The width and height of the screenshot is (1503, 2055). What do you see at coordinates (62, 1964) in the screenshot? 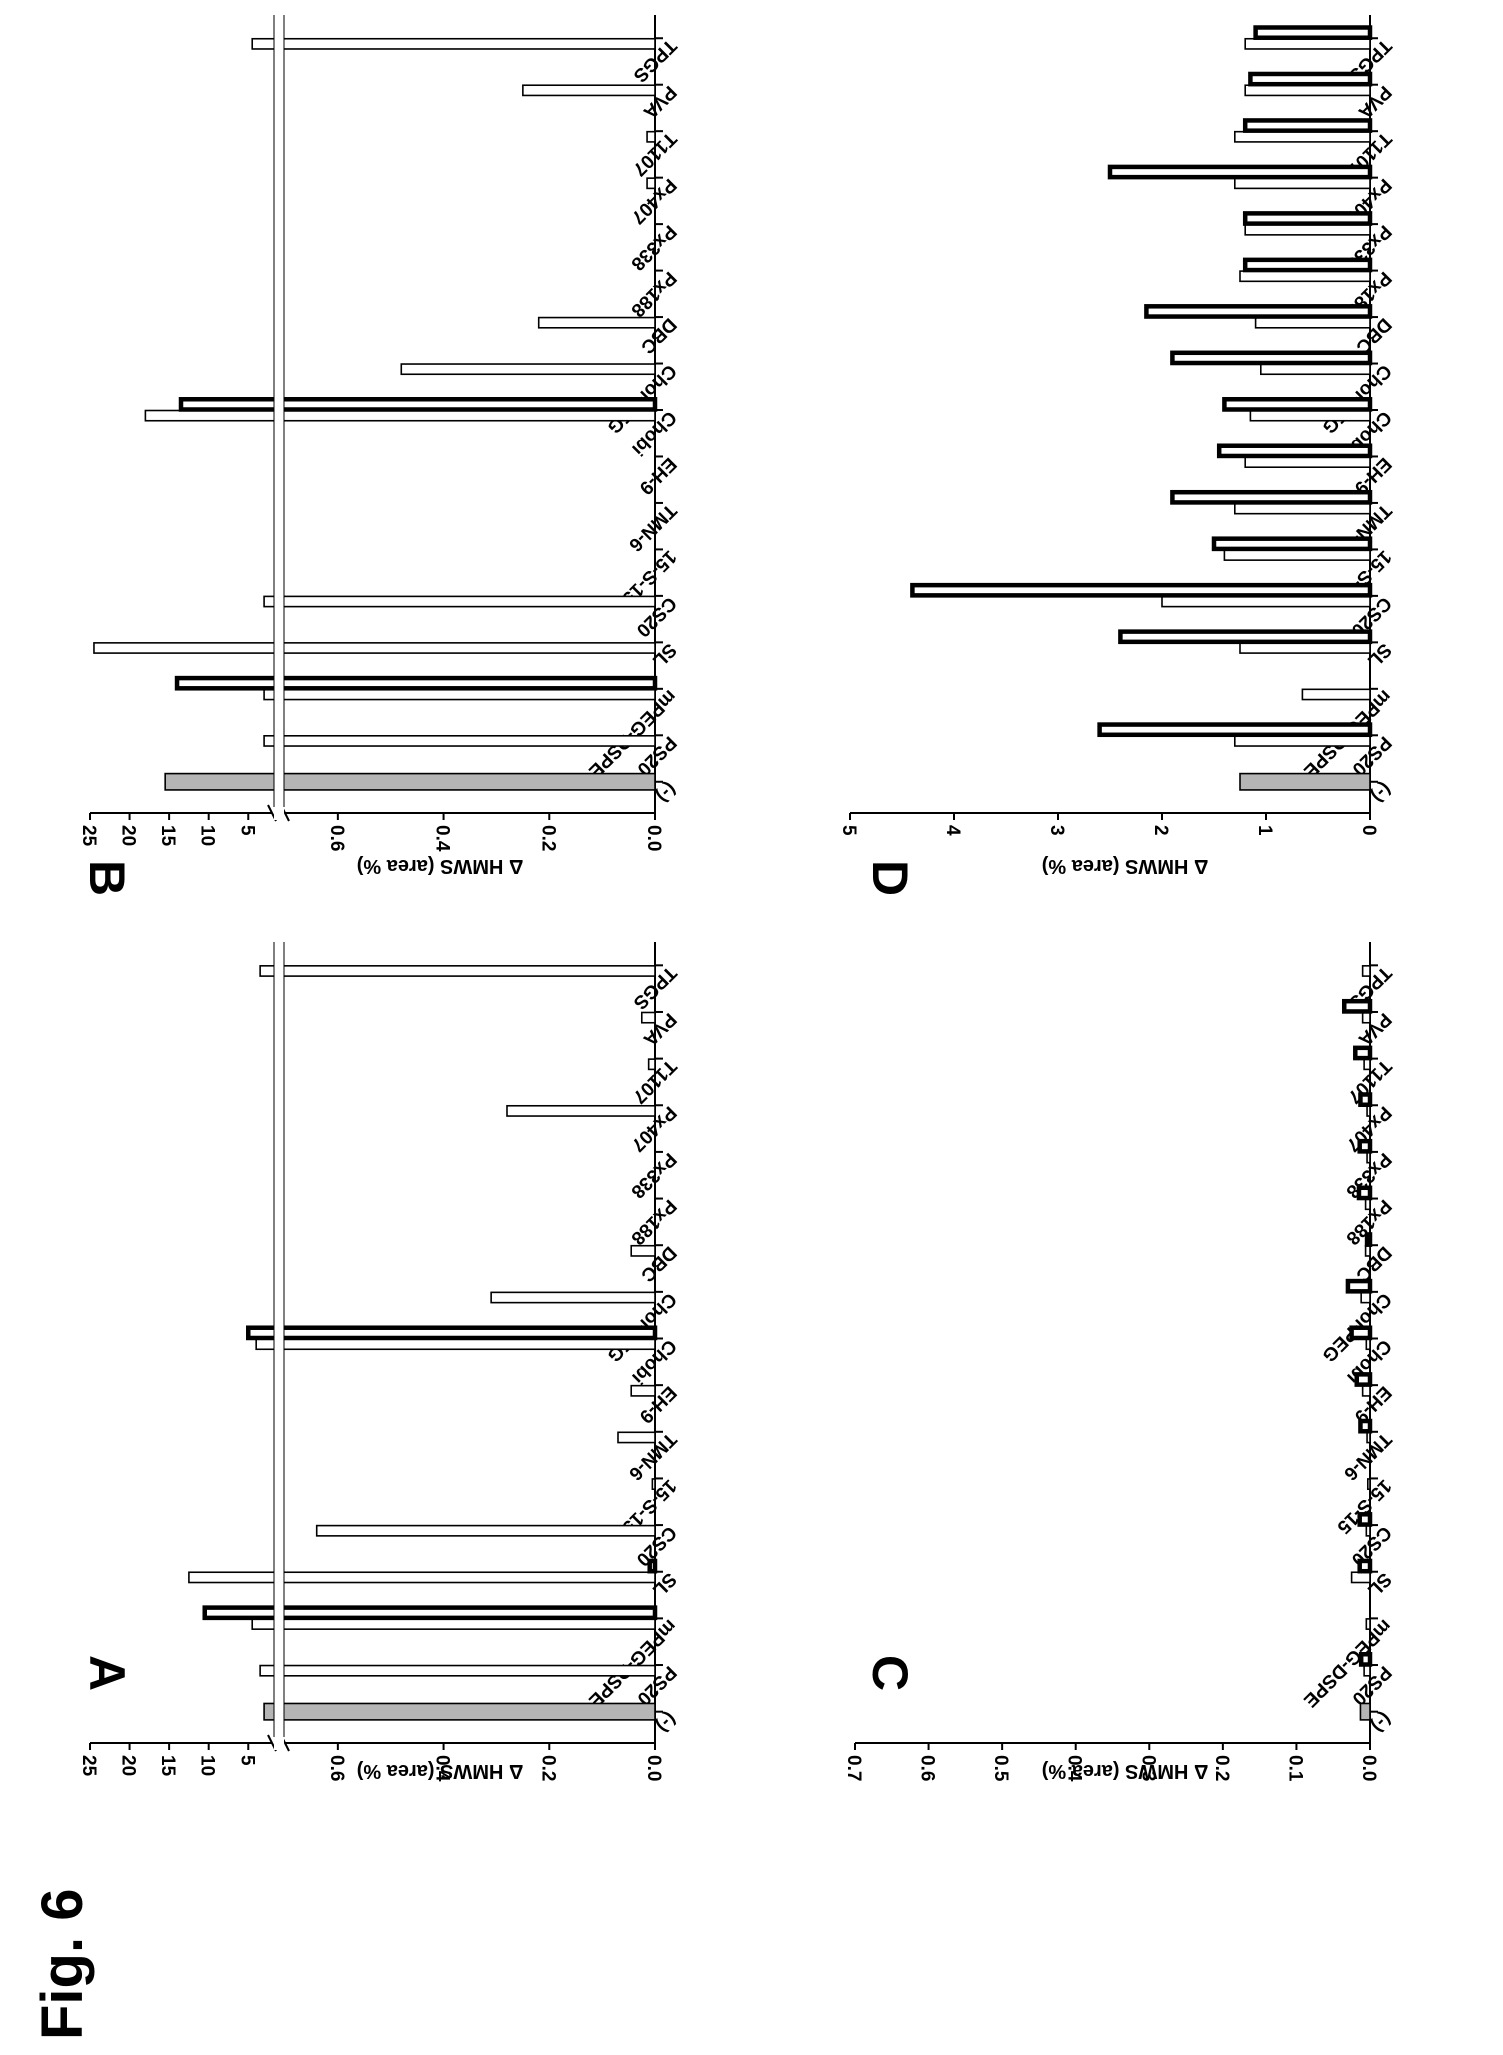
I see `figure-title: Fig. 6` at bounding box center [62, 1964].